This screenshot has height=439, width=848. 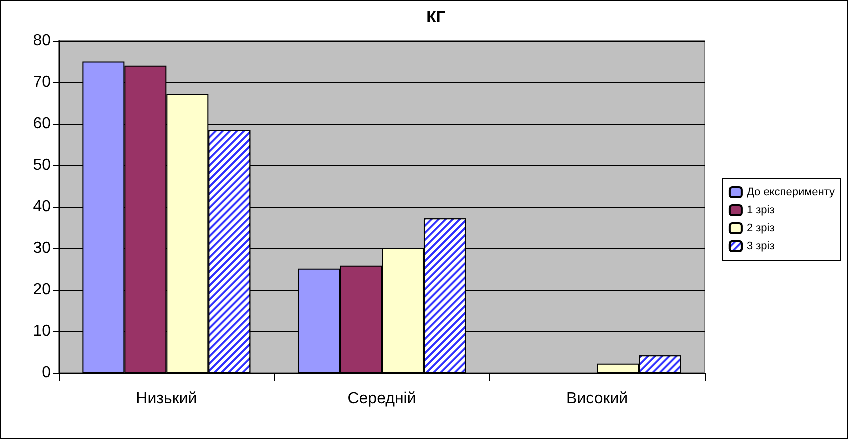 What do you see at coordinates (760, 228) in the screenshot?
I see `legend-label: 2 зріз` at bounding box center [760, 228].